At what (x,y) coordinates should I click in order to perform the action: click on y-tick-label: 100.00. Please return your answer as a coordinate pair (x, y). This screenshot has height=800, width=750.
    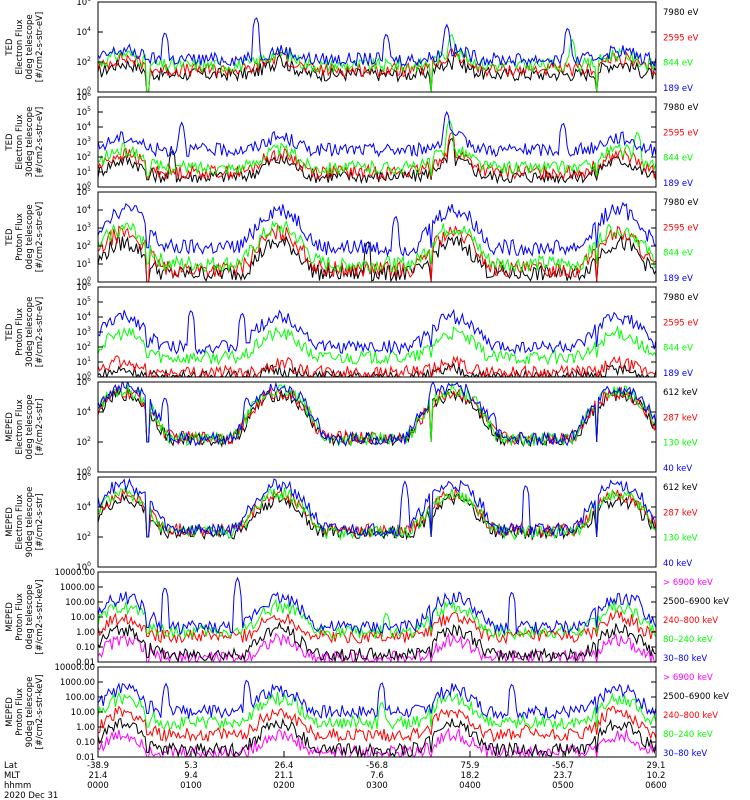
    Looking at the image, I should click on (80, 603).